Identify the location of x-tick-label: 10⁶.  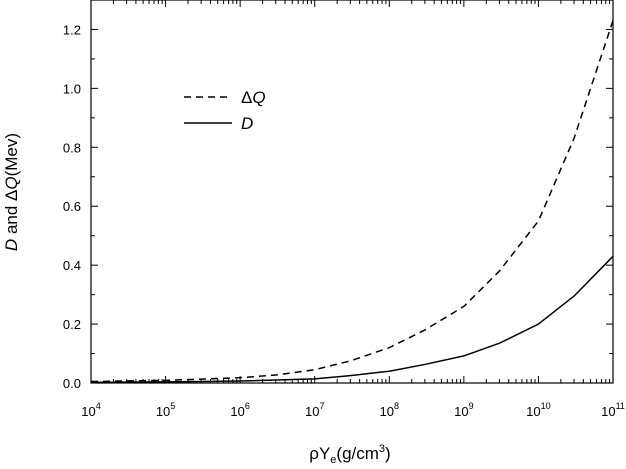
(239, 410).